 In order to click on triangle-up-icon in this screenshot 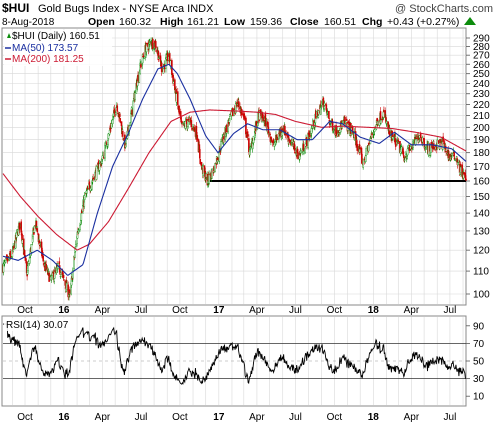, I will do `click(470, 21)`.